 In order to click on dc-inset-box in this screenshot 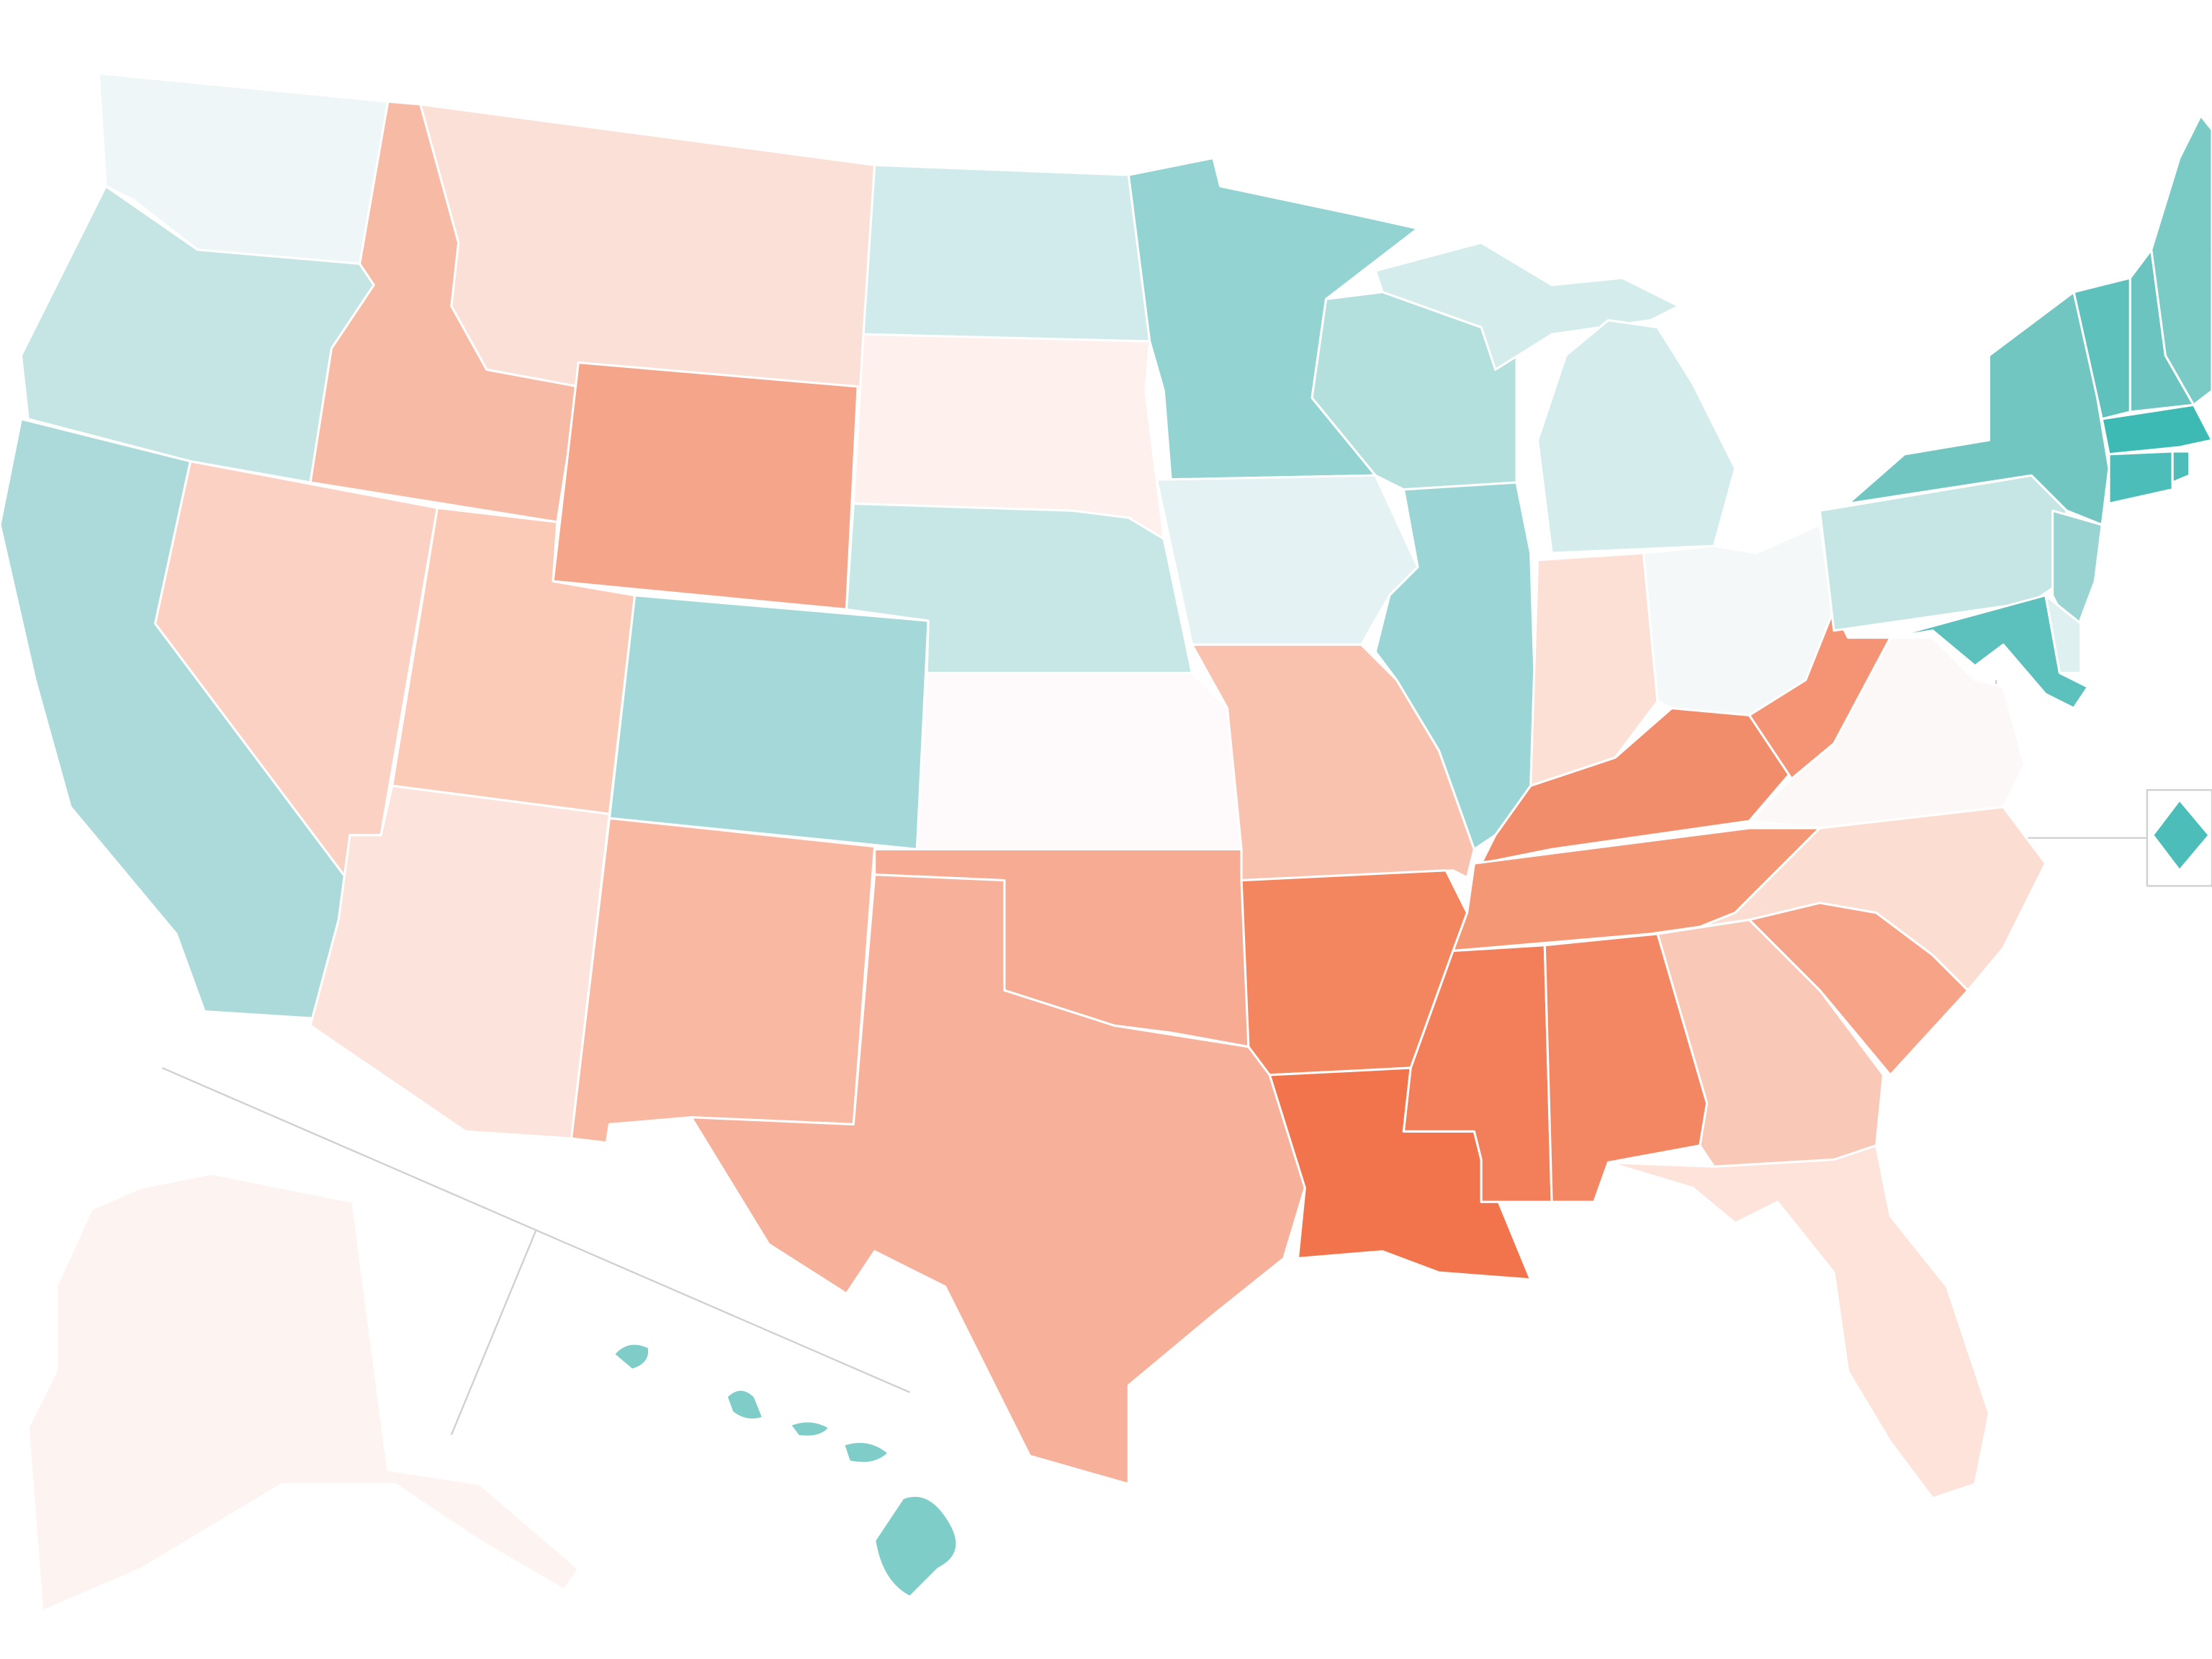, I will do `click(2179, 838)`.